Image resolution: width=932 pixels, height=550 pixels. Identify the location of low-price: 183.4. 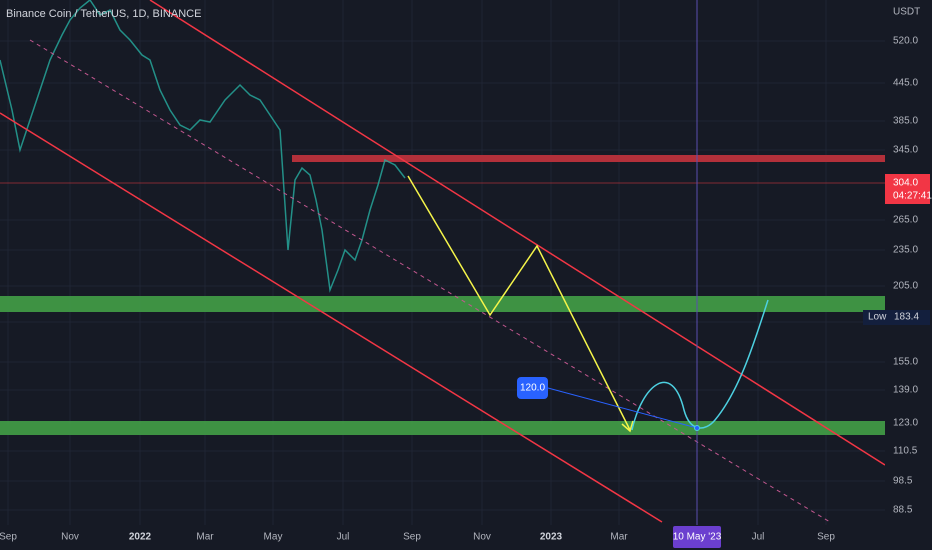
(906, 317).